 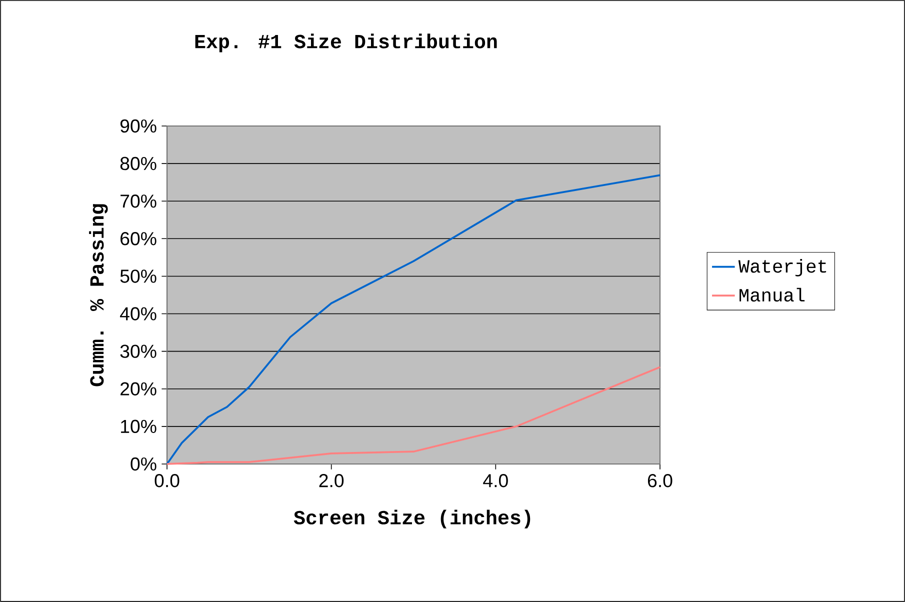 I want to click on y-tick-label: 10%, so click(x=138, y=427).